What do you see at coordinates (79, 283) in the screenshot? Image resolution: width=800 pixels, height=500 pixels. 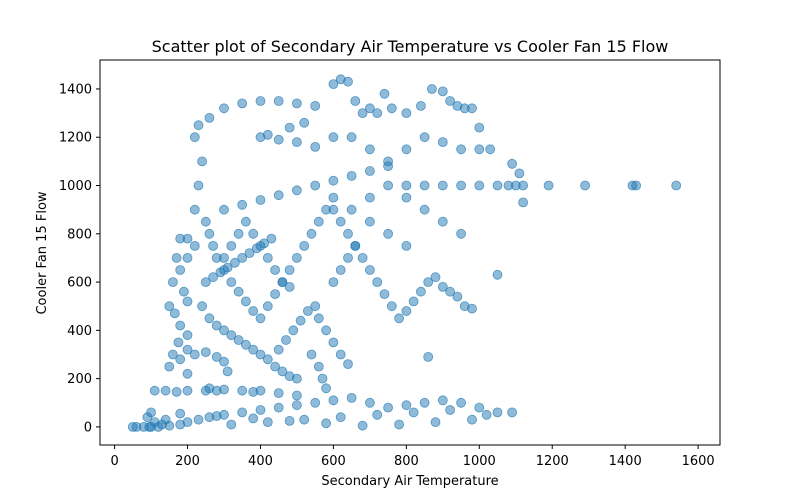 I see `y-tick-label: 600` at bounding box center [79, 283].